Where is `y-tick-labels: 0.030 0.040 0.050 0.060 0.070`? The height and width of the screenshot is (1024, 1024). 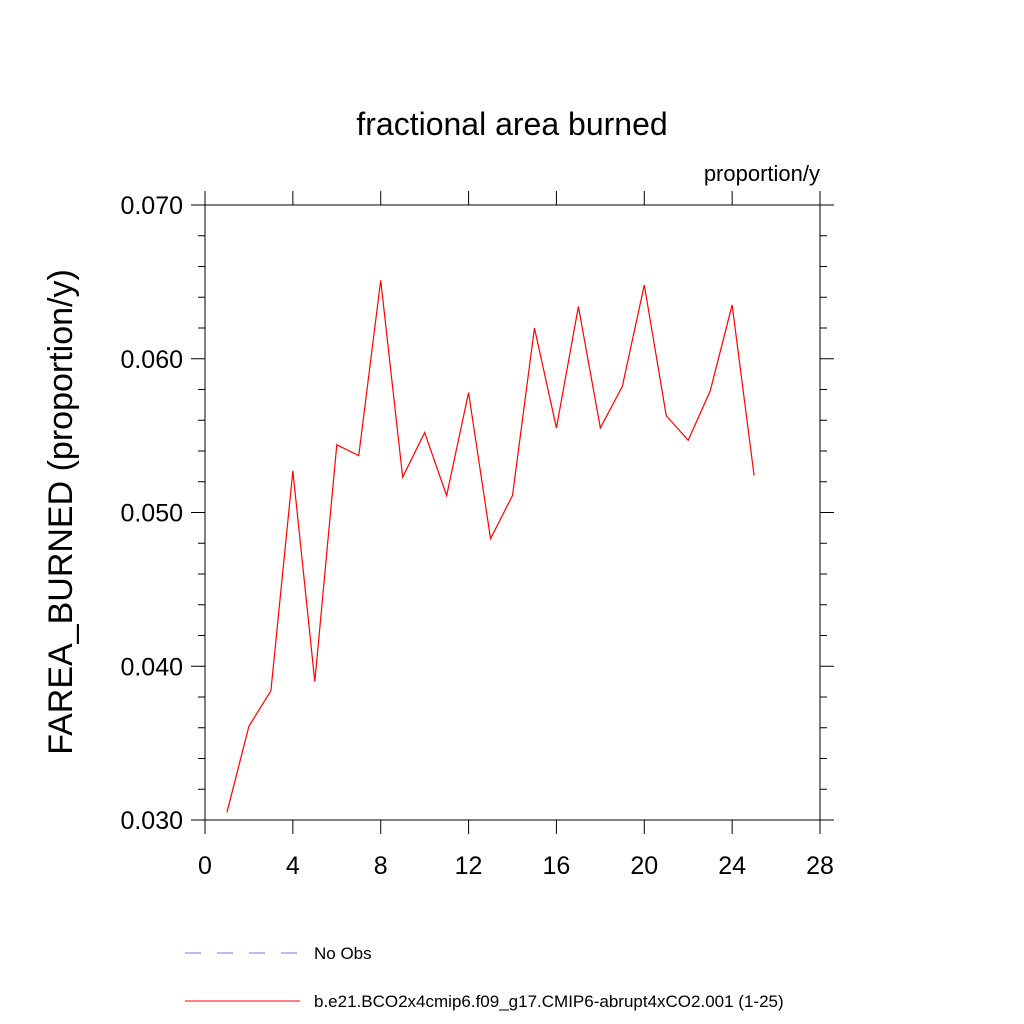
y-tick-labels: 0.030 0.040 0.050 0.060 0.070 is located at coordinates (151, 513).